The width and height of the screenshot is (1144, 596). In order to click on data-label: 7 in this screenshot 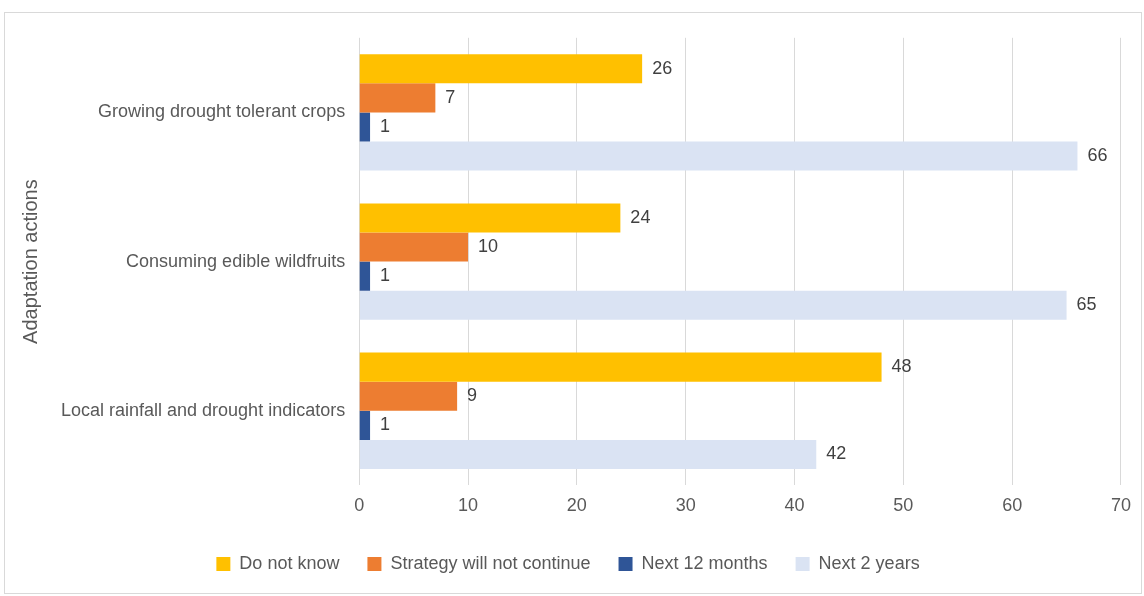, I will do `click(450, 96)`.